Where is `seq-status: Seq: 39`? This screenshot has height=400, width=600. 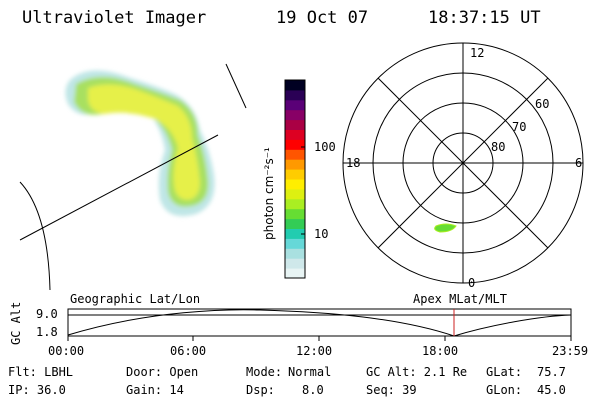 seq-status: Seq: 39 is located at coordinates (391, 390).